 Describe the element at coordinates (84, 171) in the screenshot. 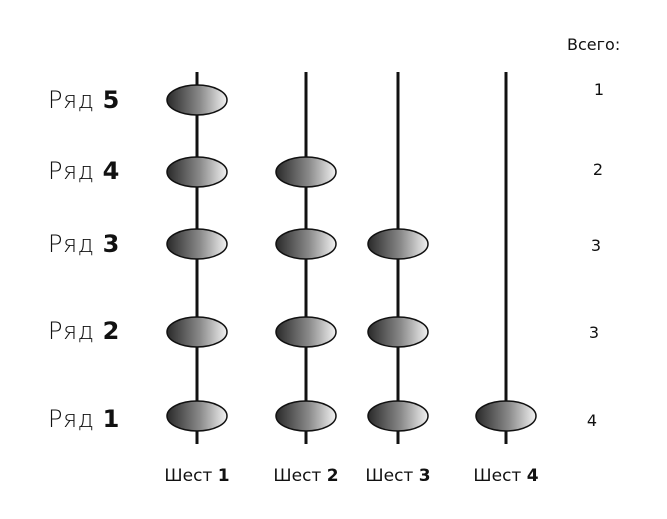

I see `row-label-4: Ряд 4` at that location.